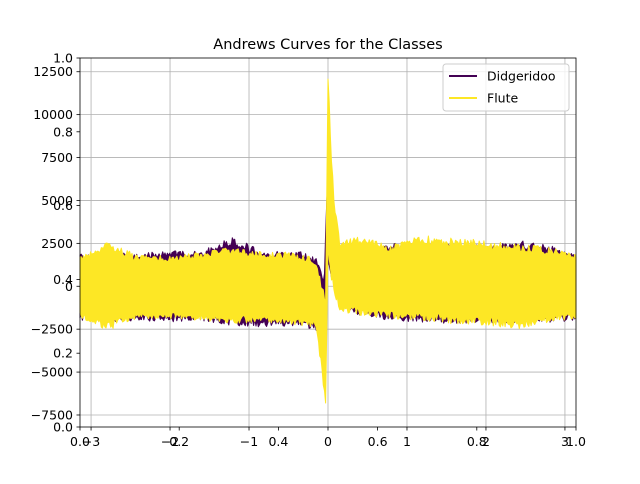 This screenshot has height=484, width=640. What do you see at coordinates (52, 329) in the screenshot?
I see `y-tick-label: −2500` at bounding box center [52, 329].